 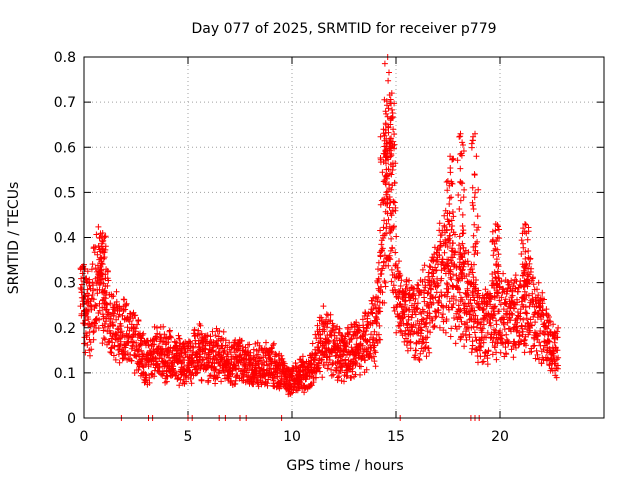 What do you see at coordinates (65, 239) in the screenshot?
I see `y-tick-label: 0.4` at bounding box center [65, 239].